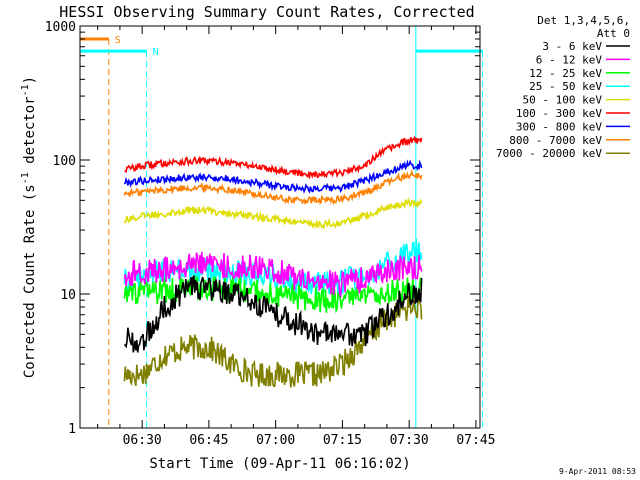  Describe the element at coordinates (549, 153) in the screenshot. I see `legend-label: 7000 - 20000 keV` at that location.